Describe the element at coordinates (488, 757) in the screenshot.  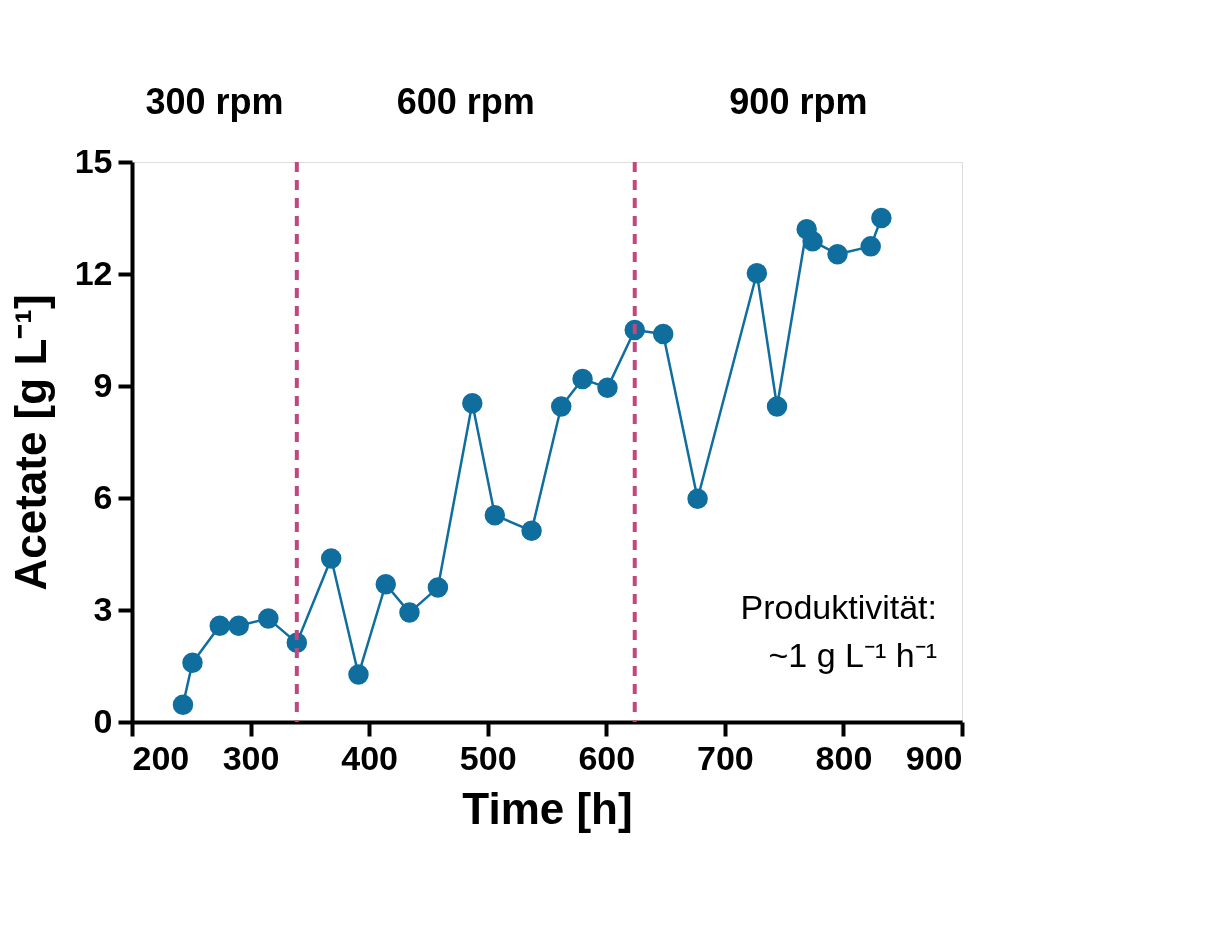
I see `x-tick-label: 500` at that location.